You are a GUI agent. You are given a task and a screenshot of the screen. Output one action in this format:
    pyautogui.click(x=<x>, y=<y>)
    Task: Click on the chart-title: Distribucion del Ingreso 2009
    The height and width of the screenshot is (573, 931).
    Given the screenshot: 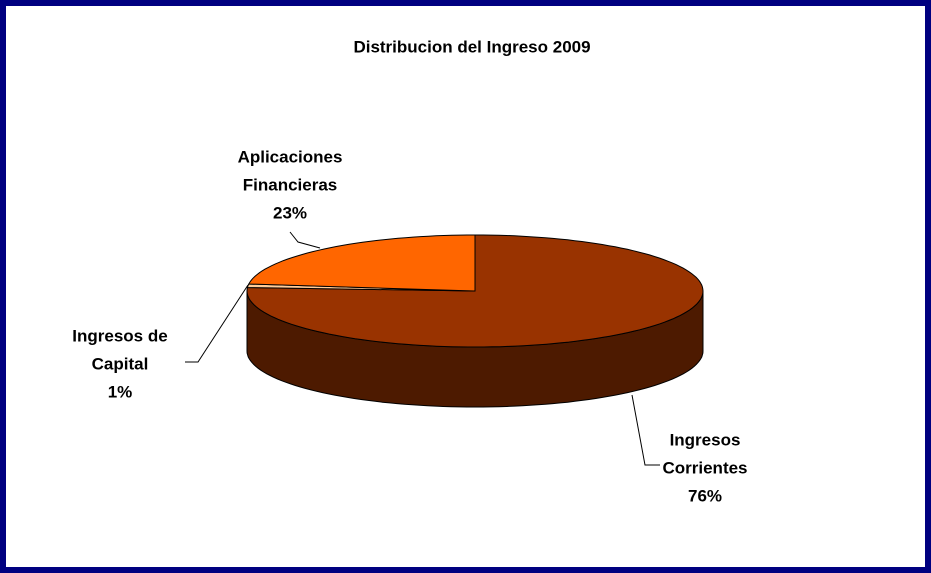 What is the action you would take?
    pyautogui.click(x=471, y=46)
    